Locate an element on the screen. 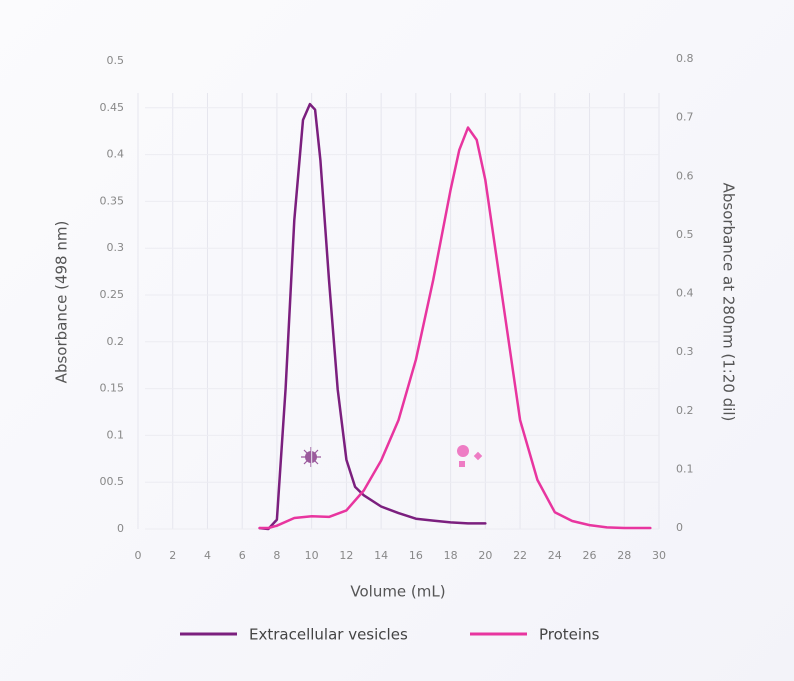  x-tick-label: 14 is located at coordinates (381, 555).